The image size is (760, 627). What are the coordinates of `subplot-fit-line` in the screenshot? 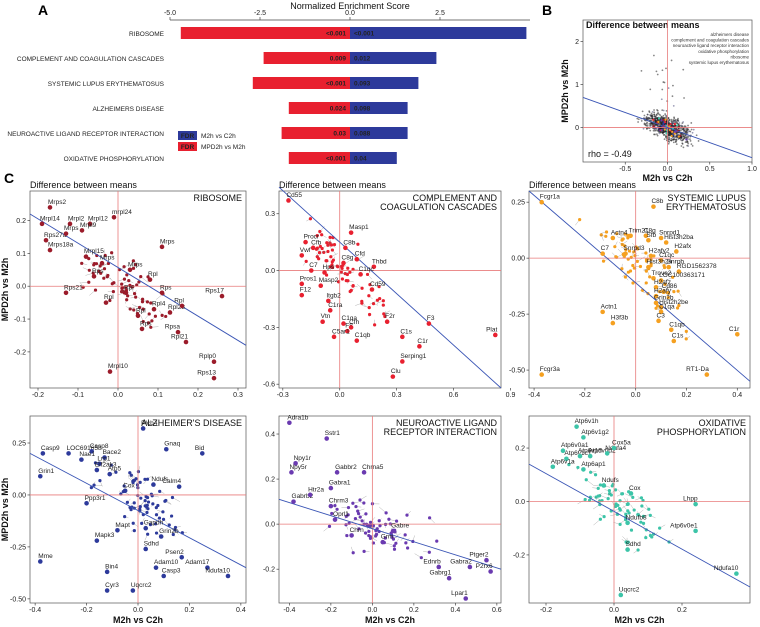 It's located at (639, 286).